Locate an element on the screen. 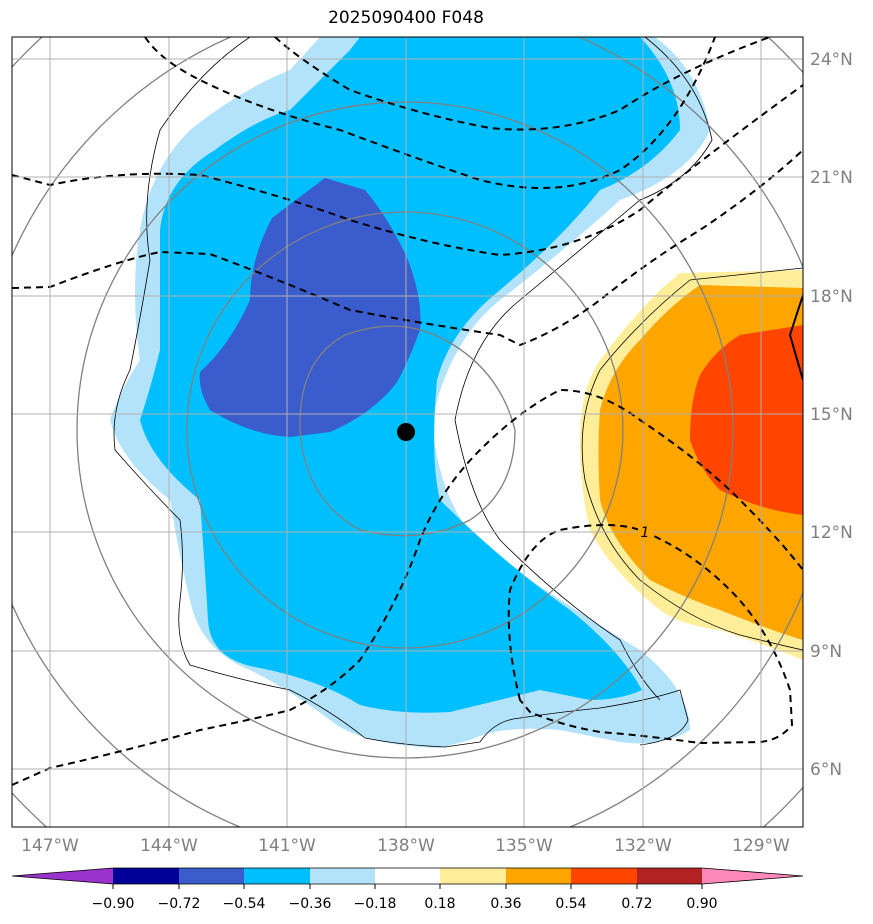  lat-tick-label: 21°N is located at coordinates (831, 178).